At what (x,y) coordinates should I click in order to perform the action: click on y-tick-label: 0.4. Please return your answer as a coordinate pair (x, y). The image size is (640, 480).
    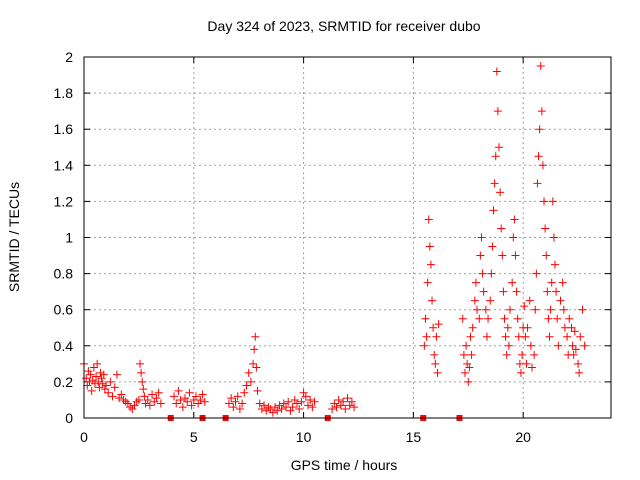
    Looking at the image, I should click on (64, 346).